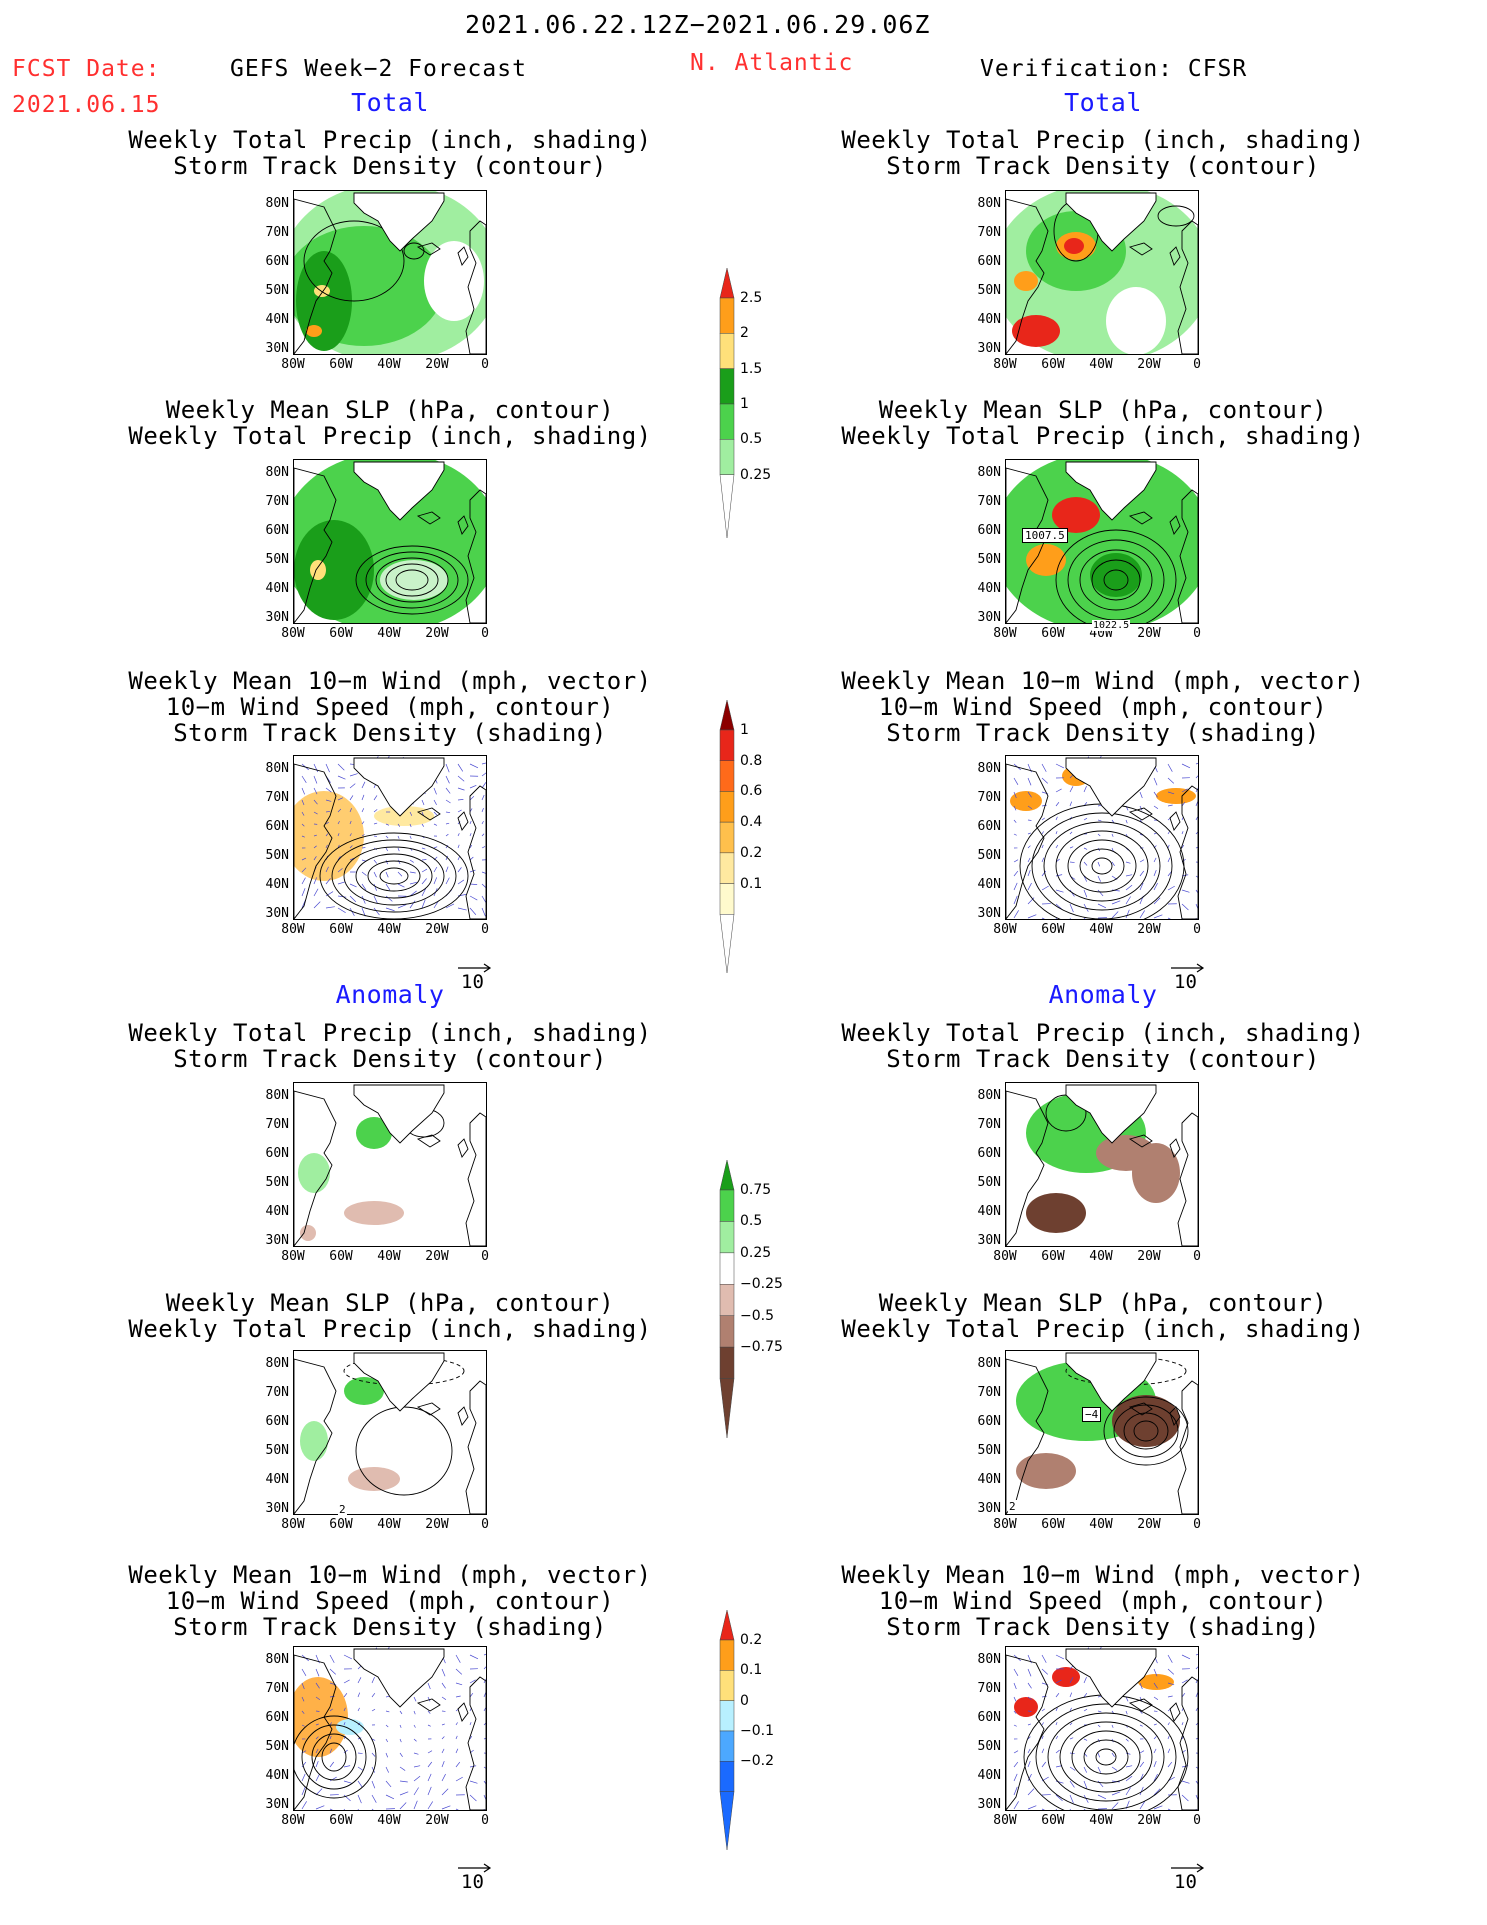 The width and height of the screenshot is (1487, 1925). What do you see at coordinates (751, 368) in the screenshot?
I see `colorbar-label: 1.5` at bounding box center [751, 368].